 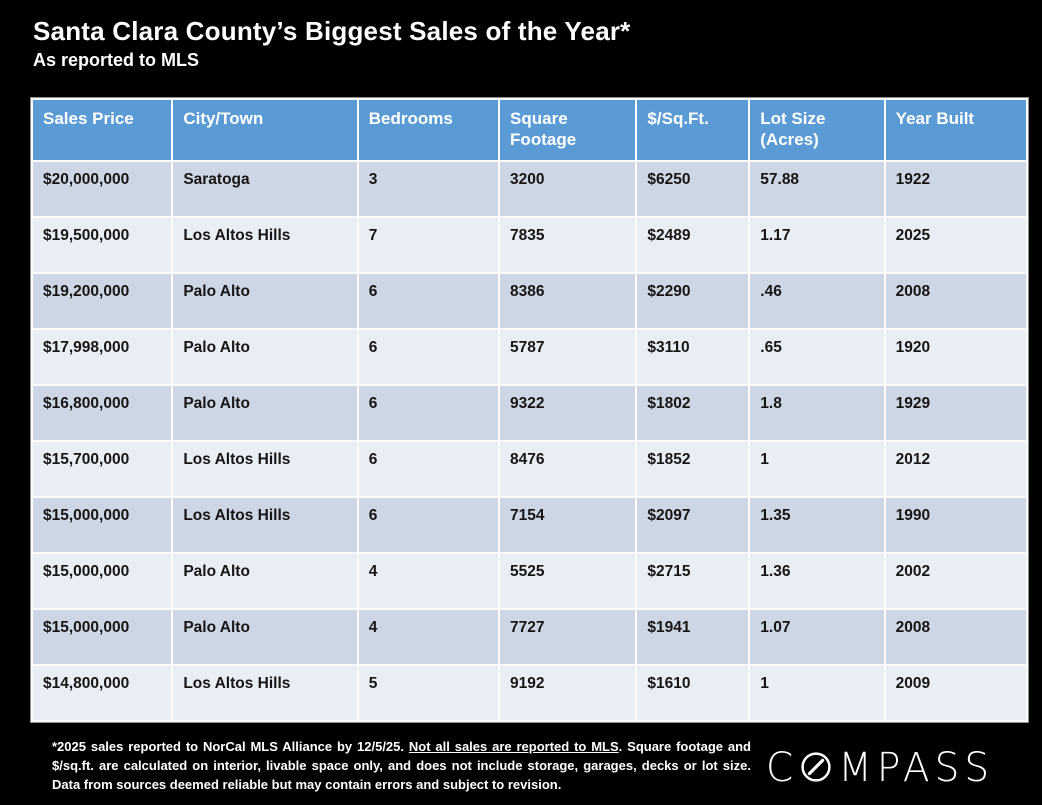 I want to click on column-header: City/Town, so click(x=265, y=130).